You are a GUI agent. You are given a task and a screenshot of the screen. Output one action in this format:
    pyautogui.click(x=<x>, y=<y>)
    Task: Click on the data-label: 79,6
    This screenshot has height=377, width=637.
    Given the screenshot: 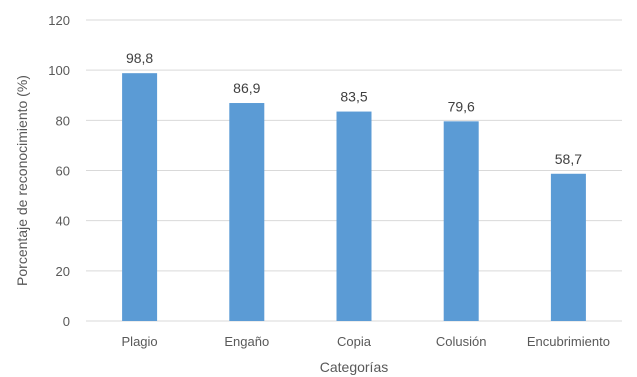 What is the action you would take?
    pyautogui.click(x=461, y=106)
    